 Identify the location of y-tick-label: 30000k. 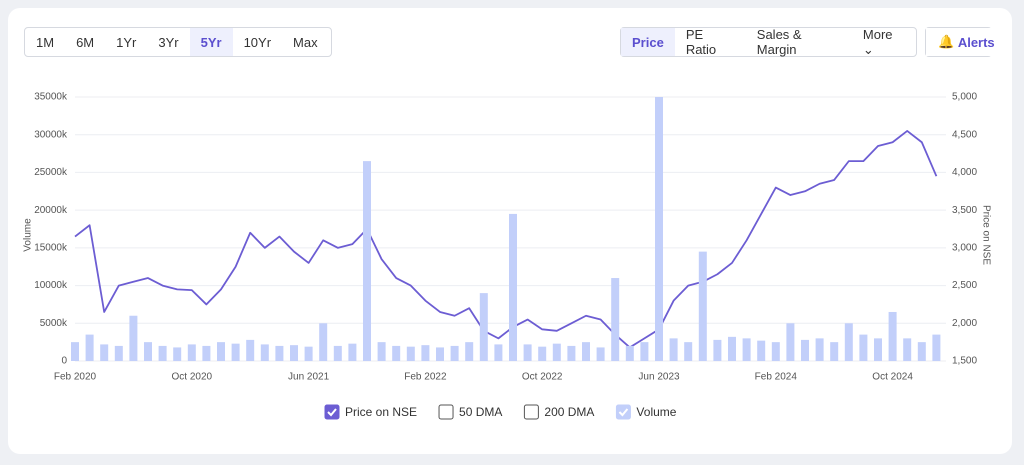
(51, 134).